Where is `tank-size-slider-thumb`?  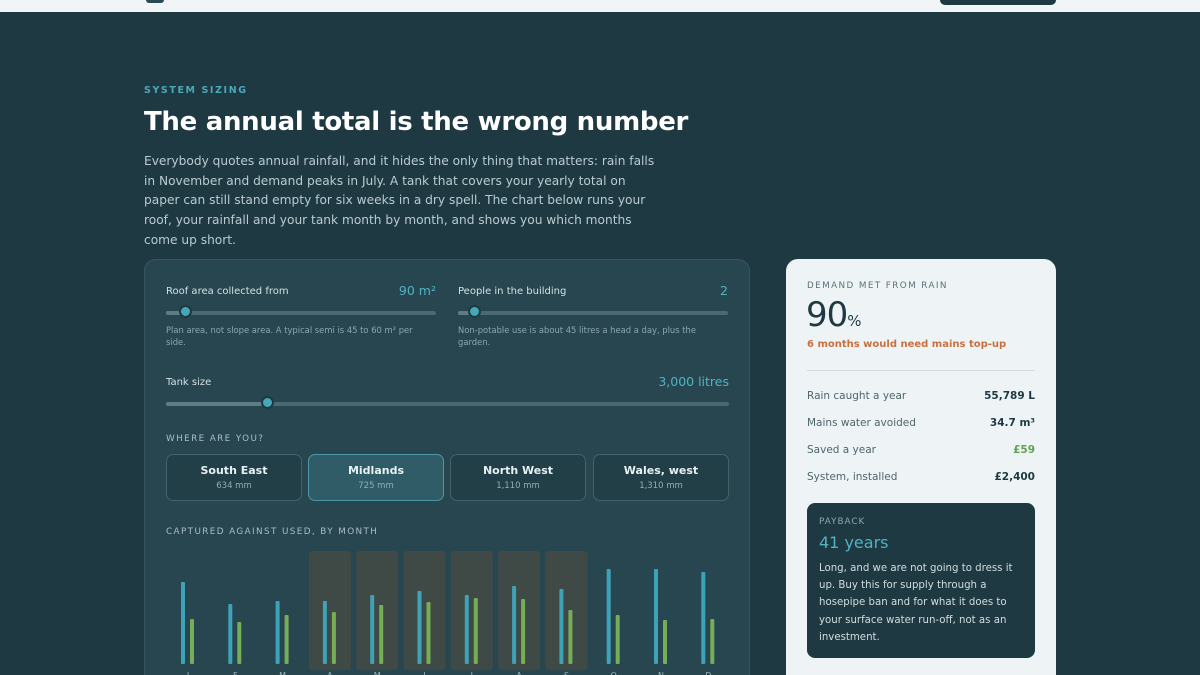 tank-size-slider-thumb is located at coordinates (268, 402).